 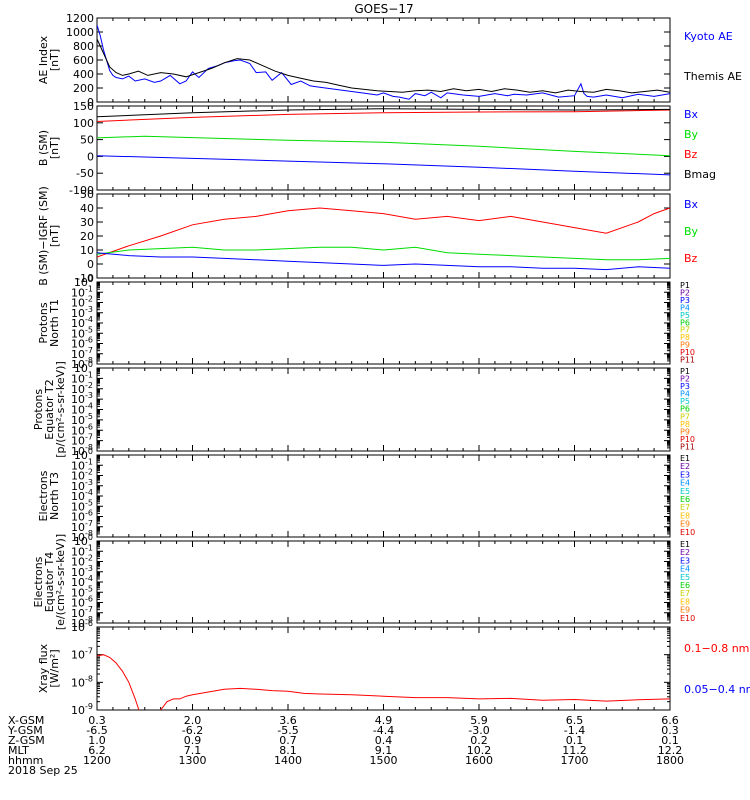 What do you see at coordinates (83, 74) in the screenshot?
I see `y-tick-label: 400` at bounding box center [83, 74].